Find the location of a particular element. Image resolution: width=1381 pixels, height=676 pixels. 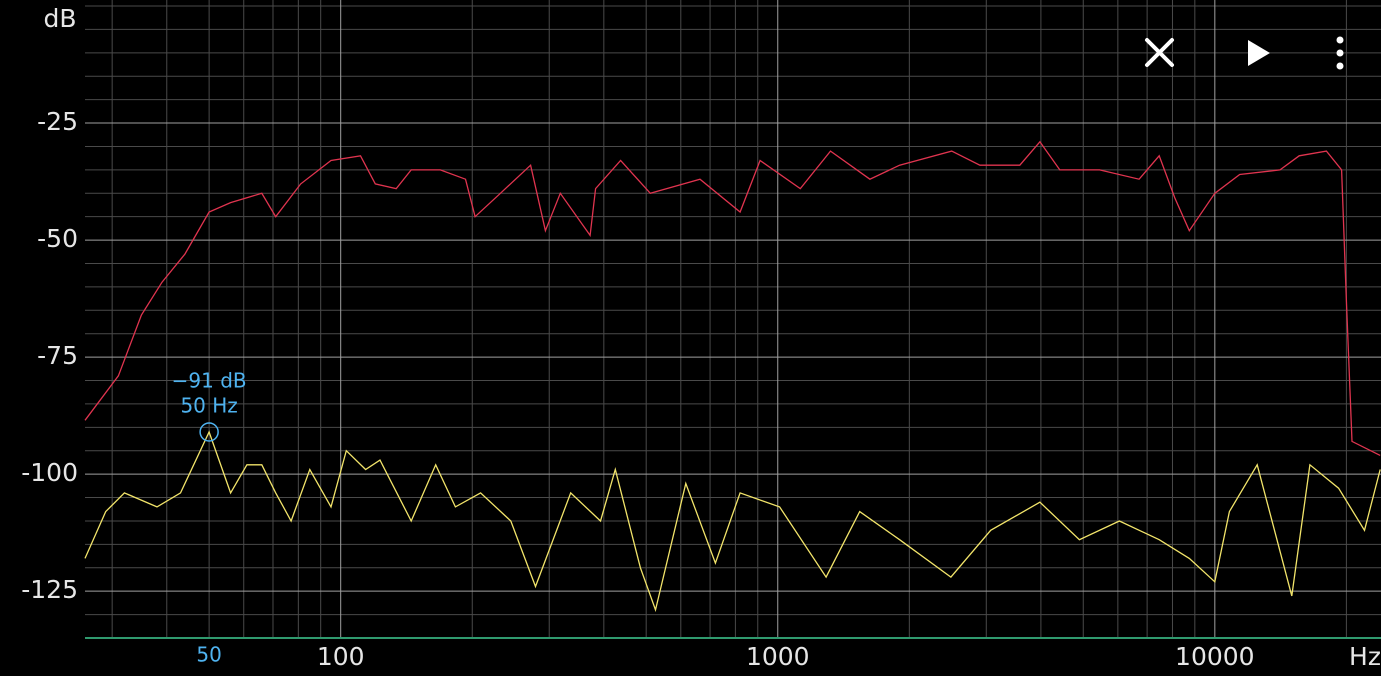

peak-marker is located at coordinates (209, 432).